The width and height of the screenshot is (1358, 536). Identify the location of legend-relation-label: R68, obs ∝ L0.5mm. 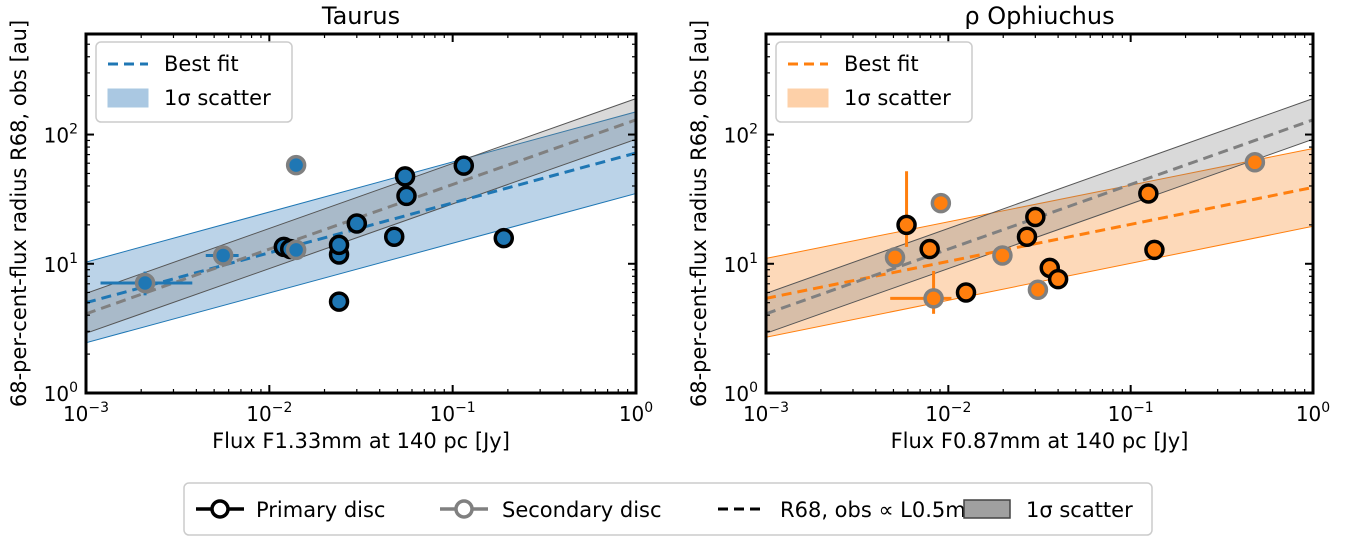
(883, 510).